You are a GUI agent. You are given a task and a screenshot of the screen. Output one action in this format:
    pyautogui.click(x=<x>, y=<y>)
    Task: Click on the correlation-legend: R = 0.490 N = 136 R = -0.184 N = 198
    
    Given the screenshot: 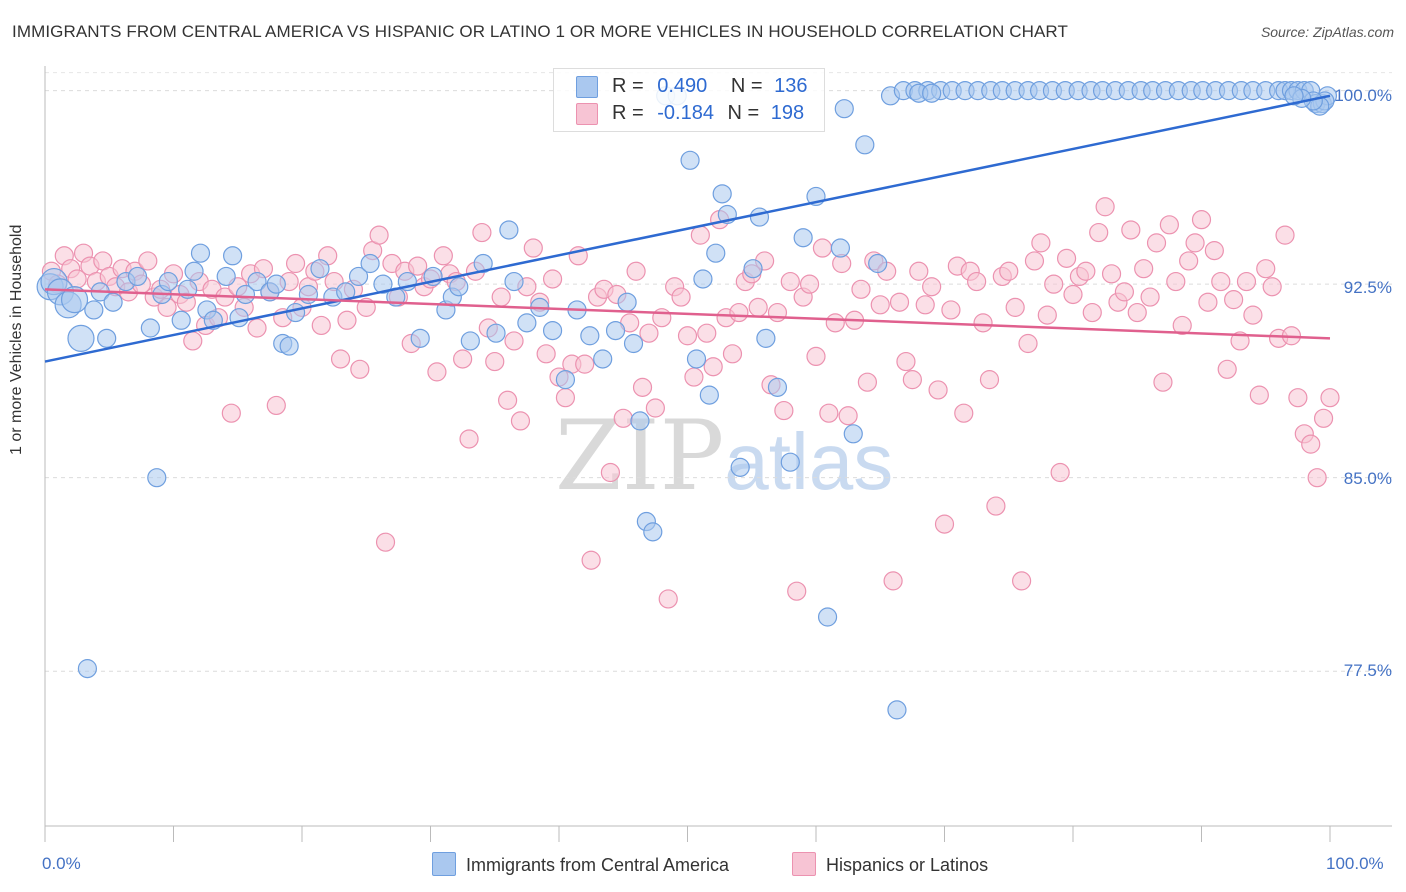 What is the action you would take?
    pyautogui.click(x=689, y=100)
    